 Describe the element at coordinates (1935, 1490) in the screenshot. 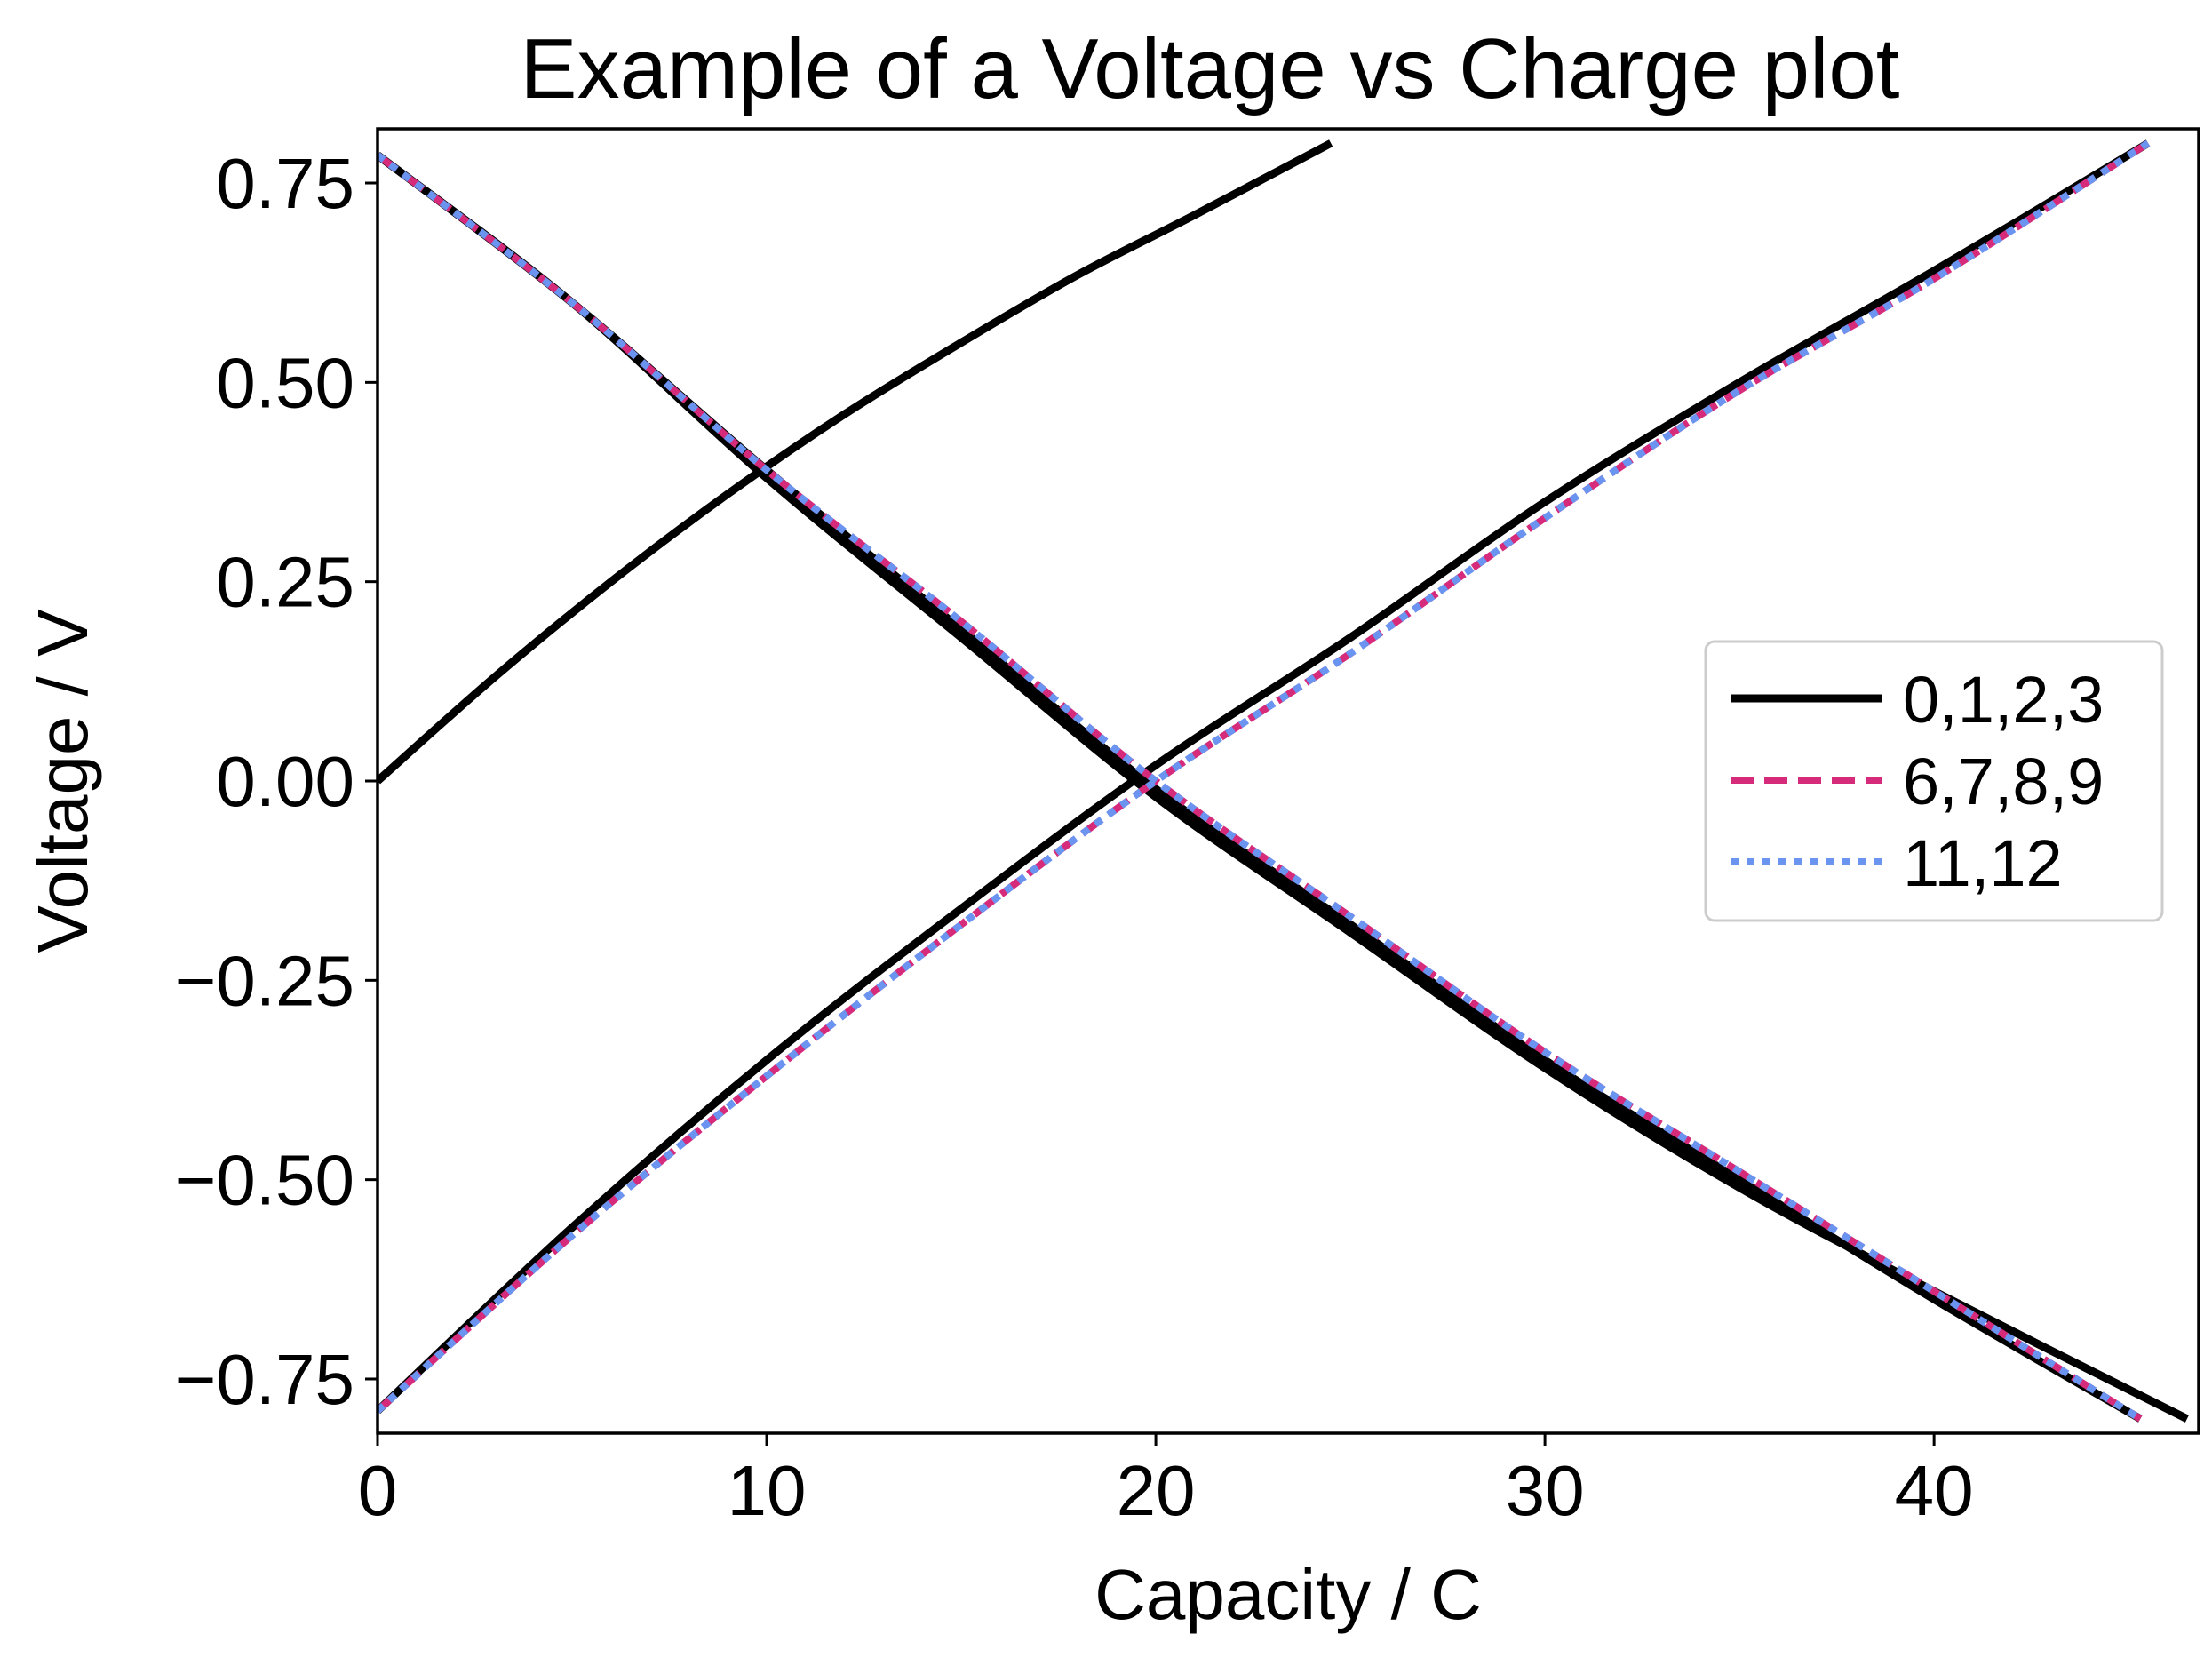

I see `x-tick-label: 40` at that location.